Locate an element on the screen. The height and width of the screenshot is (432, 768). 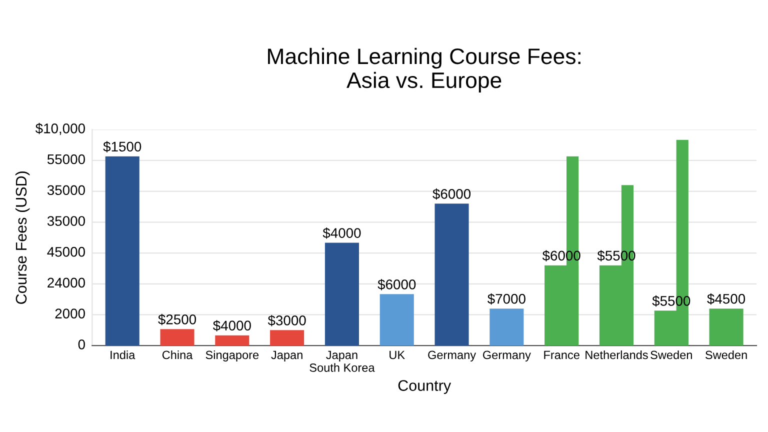
annotation: $3000 is located at coordinates (287, 320).